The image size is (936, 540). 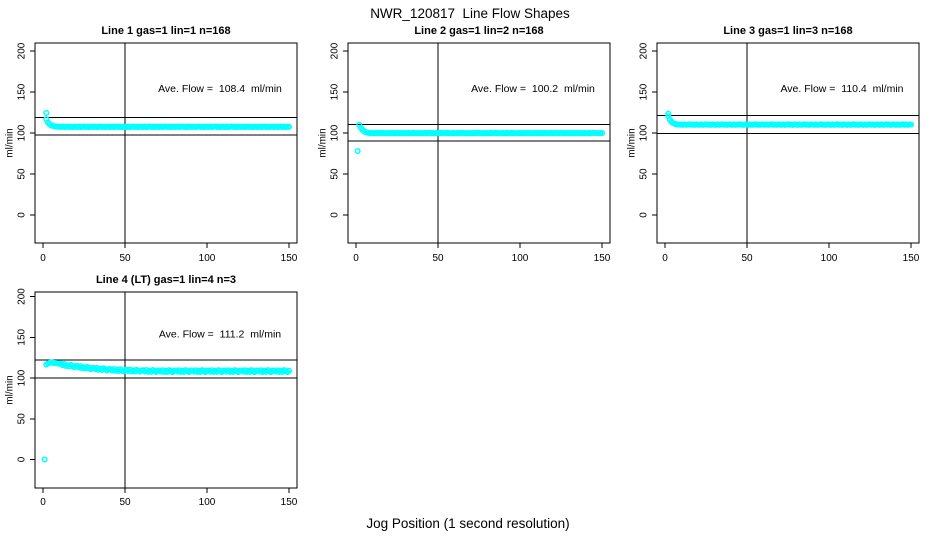 I want to click on ave-flow-annotation: Ave. Flow = 110.4 ml/min, so click(x=841, y=89).